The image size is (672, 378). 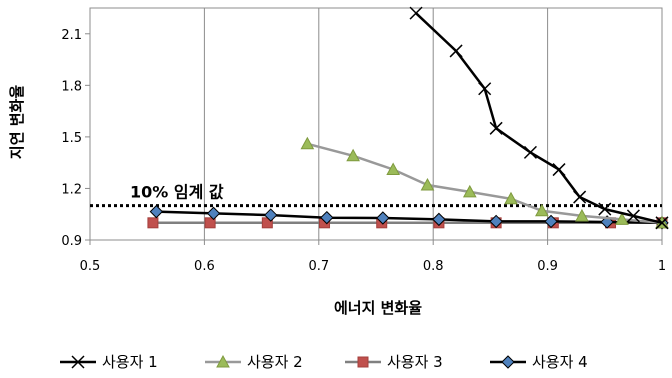 I want to click on y-axis: 0.9 1.2 1.5 1.8 2.1, so click(x=75, y=138).